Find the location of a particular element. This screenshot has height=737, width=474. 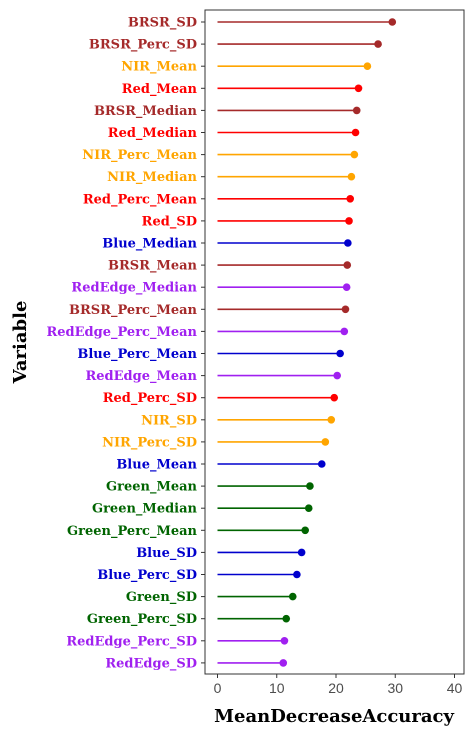

category-label: RedEdge_Perc_SD is located at coordinates (131, 641).